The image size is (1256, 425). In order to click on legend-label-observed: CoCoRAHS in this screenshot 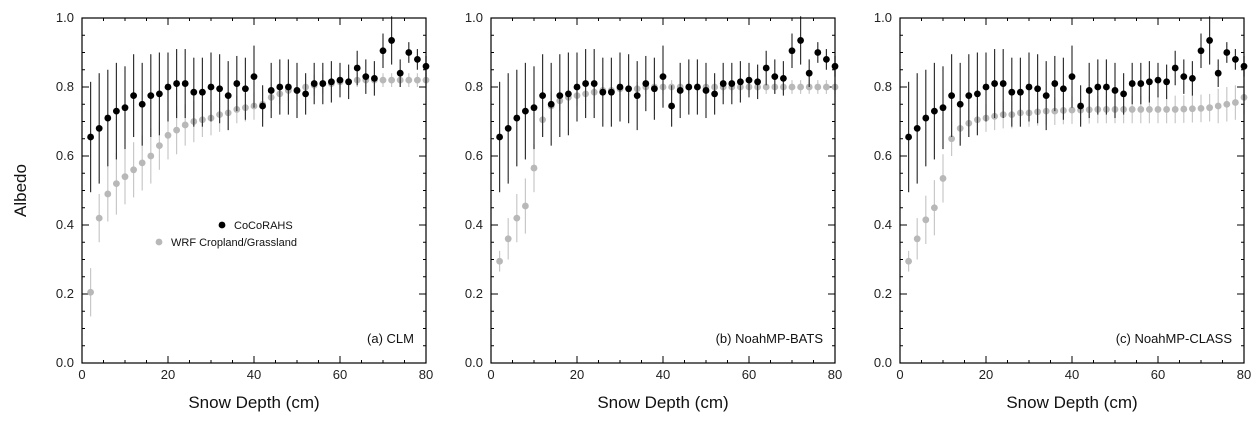, I will do `click(263, 226)`.